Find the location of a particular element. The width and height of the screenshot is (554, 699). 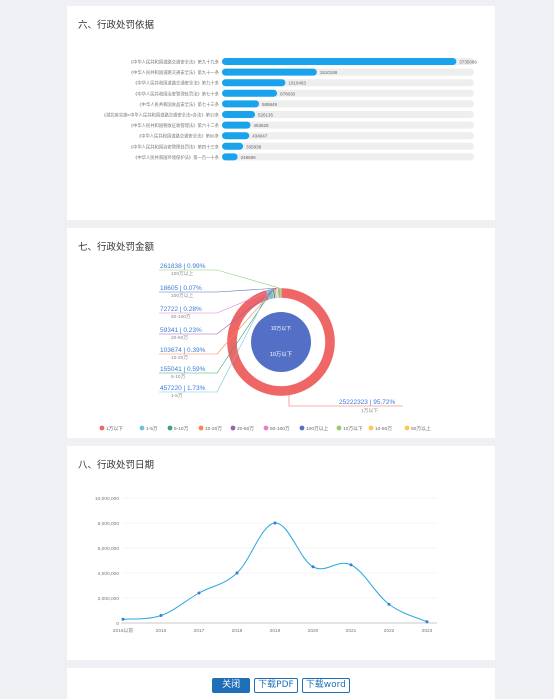

slice-category-label: 10-20万 is located at coordinates (179, 358).